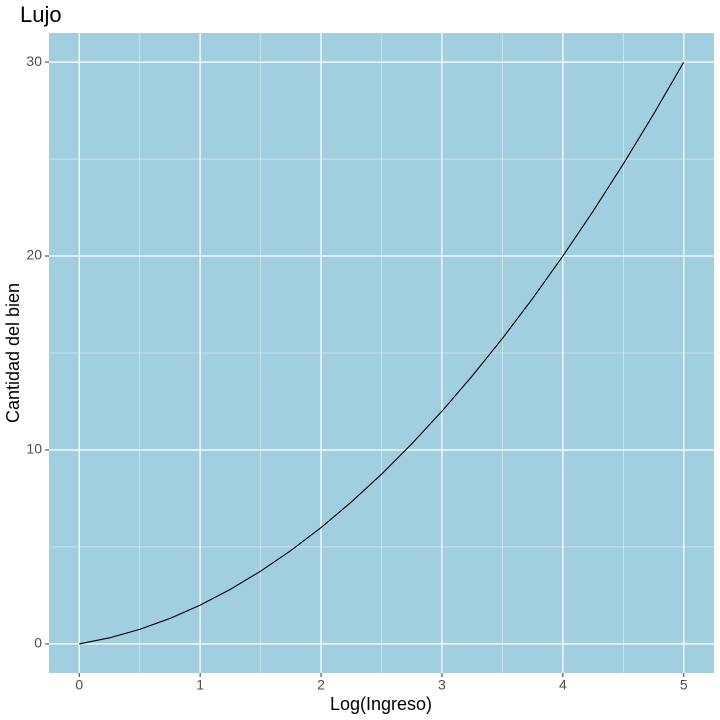 The width and height of the screenshot is (720, 720). What do you see at coordinates (41, 14) in the screenshot?
I see `chart-title: Lujo` at bounding box center [41, 14].